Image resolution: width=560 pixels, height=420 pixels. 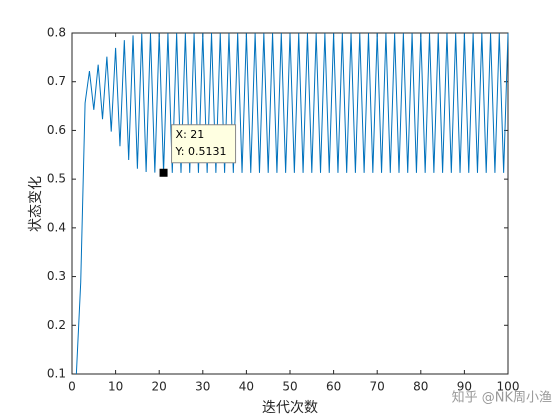 What do you see at coordinates (202, 387) in the screenshot?
I see `x-tick-label: 30` at bounding box center [202, 387].